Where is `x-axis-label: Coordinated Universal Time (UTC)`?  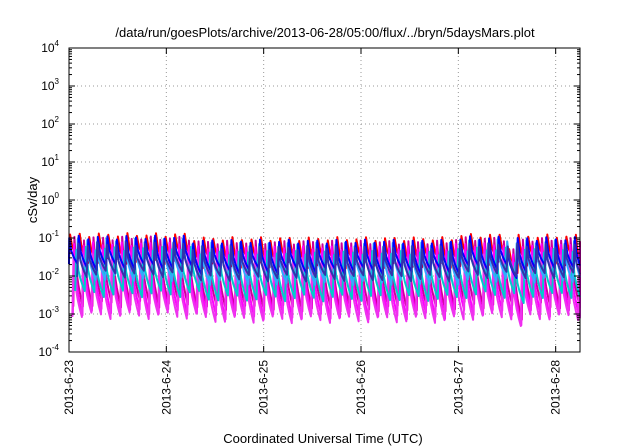
x-axis-label: Coordinated Universal Time (UTC) is located at coordinates (322, 438).